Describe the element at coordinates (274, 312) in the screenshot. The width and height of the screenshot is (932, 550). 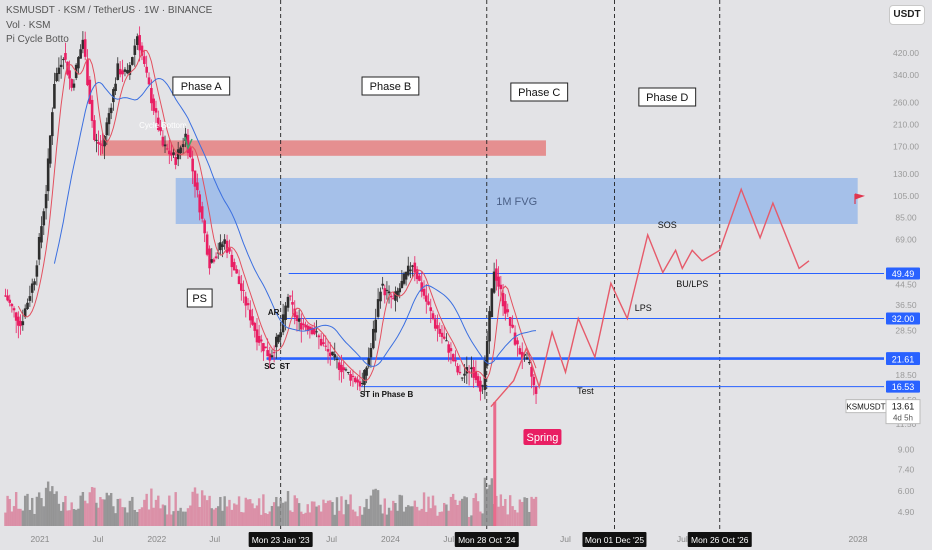
I see `ar-label: AR` at that location.